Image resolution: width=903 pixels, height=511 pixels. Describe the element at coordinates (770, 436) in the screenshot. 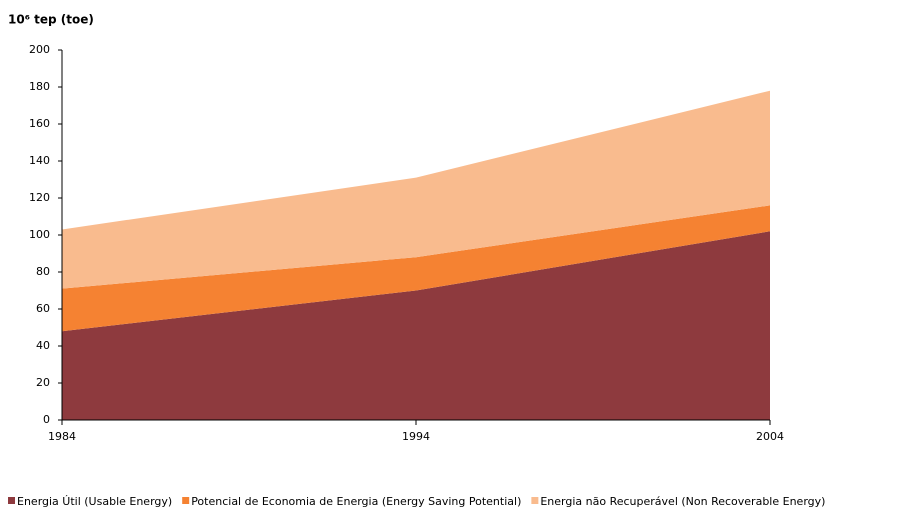

I see `x-tick-label: 2004` at that location.